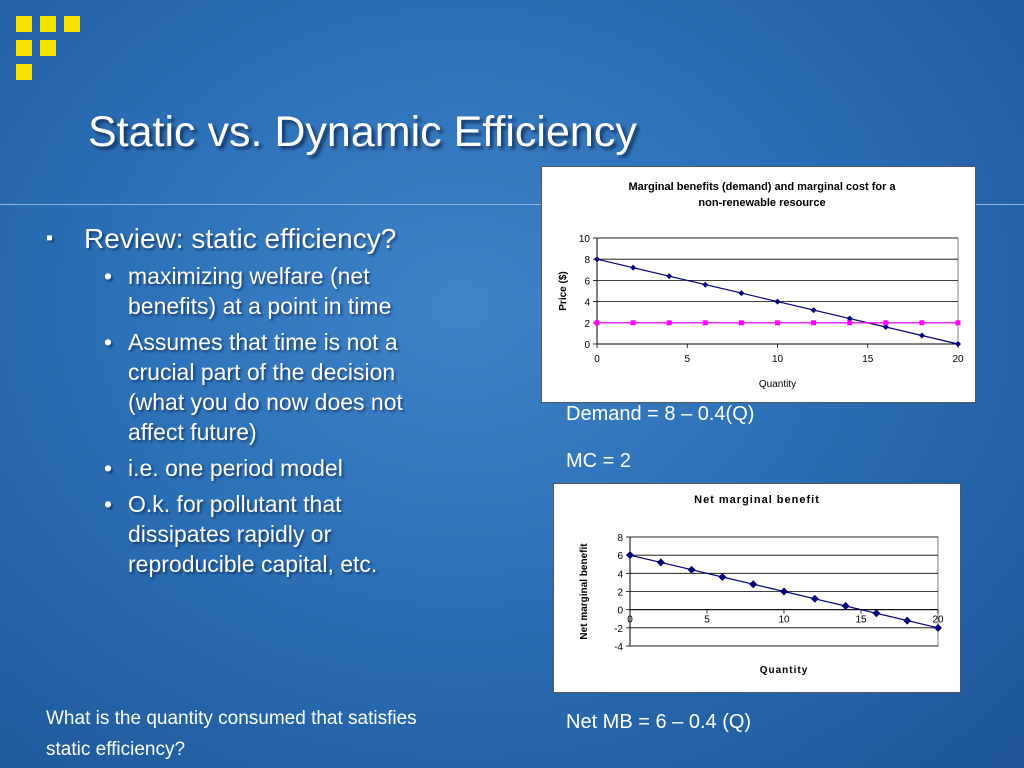  I want to click on y-tick-label: -2, so click(618, 629).